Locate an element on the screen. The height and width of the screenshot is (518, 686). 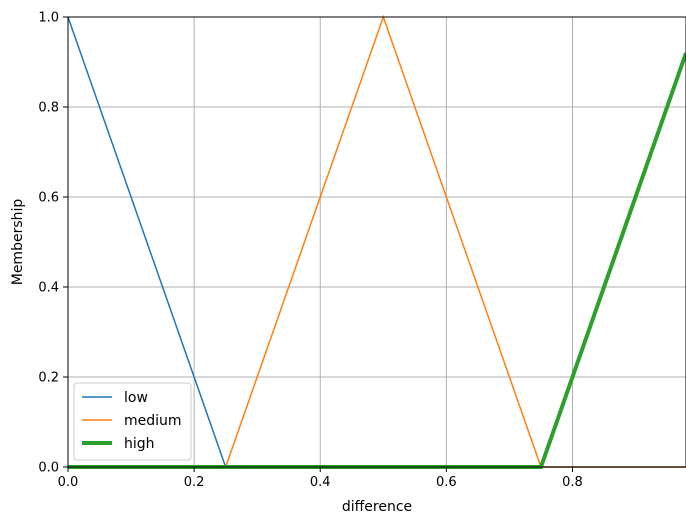
legend-label-medium: medium is located at coordinates (153, 421).